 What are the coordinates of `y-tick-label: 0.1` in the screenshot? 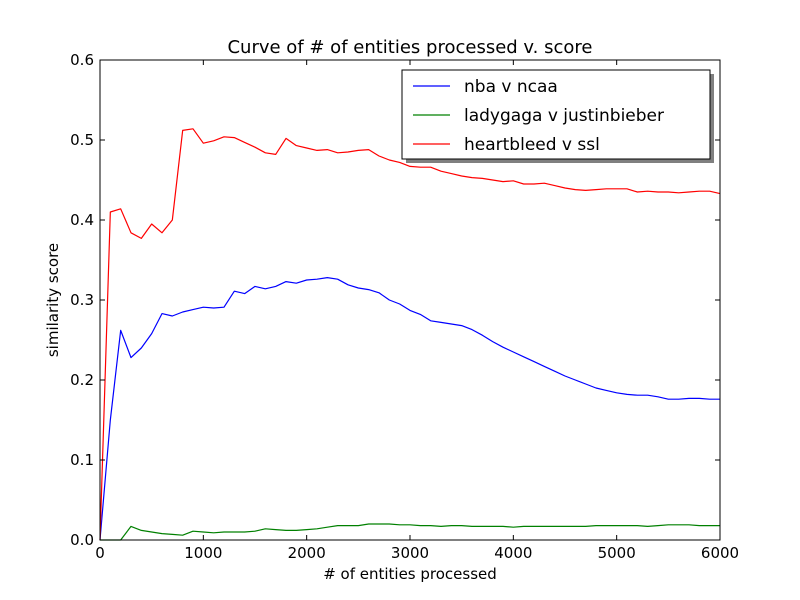 It's located at (82, 460).